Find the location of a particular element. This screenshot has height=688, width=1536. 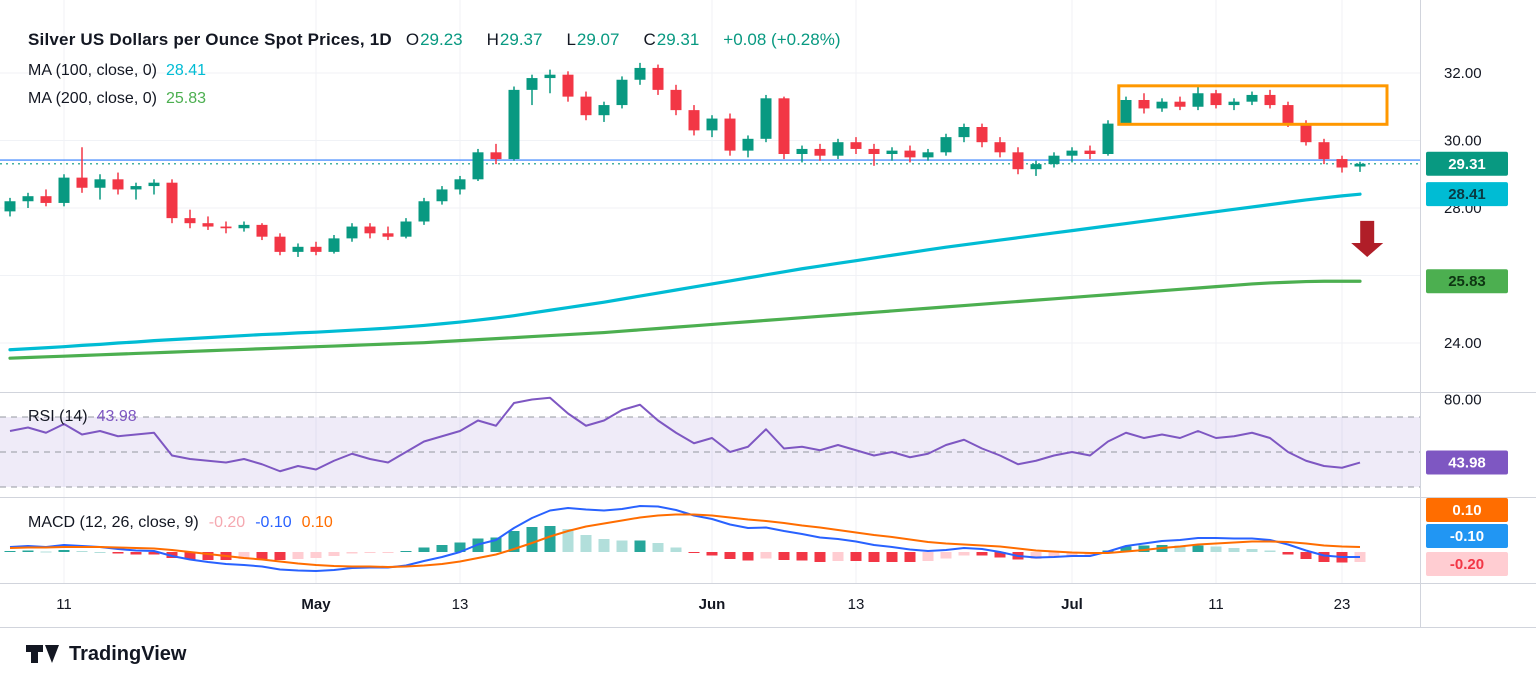

tradingview-logo-icon is located at coordinates (43, 654).